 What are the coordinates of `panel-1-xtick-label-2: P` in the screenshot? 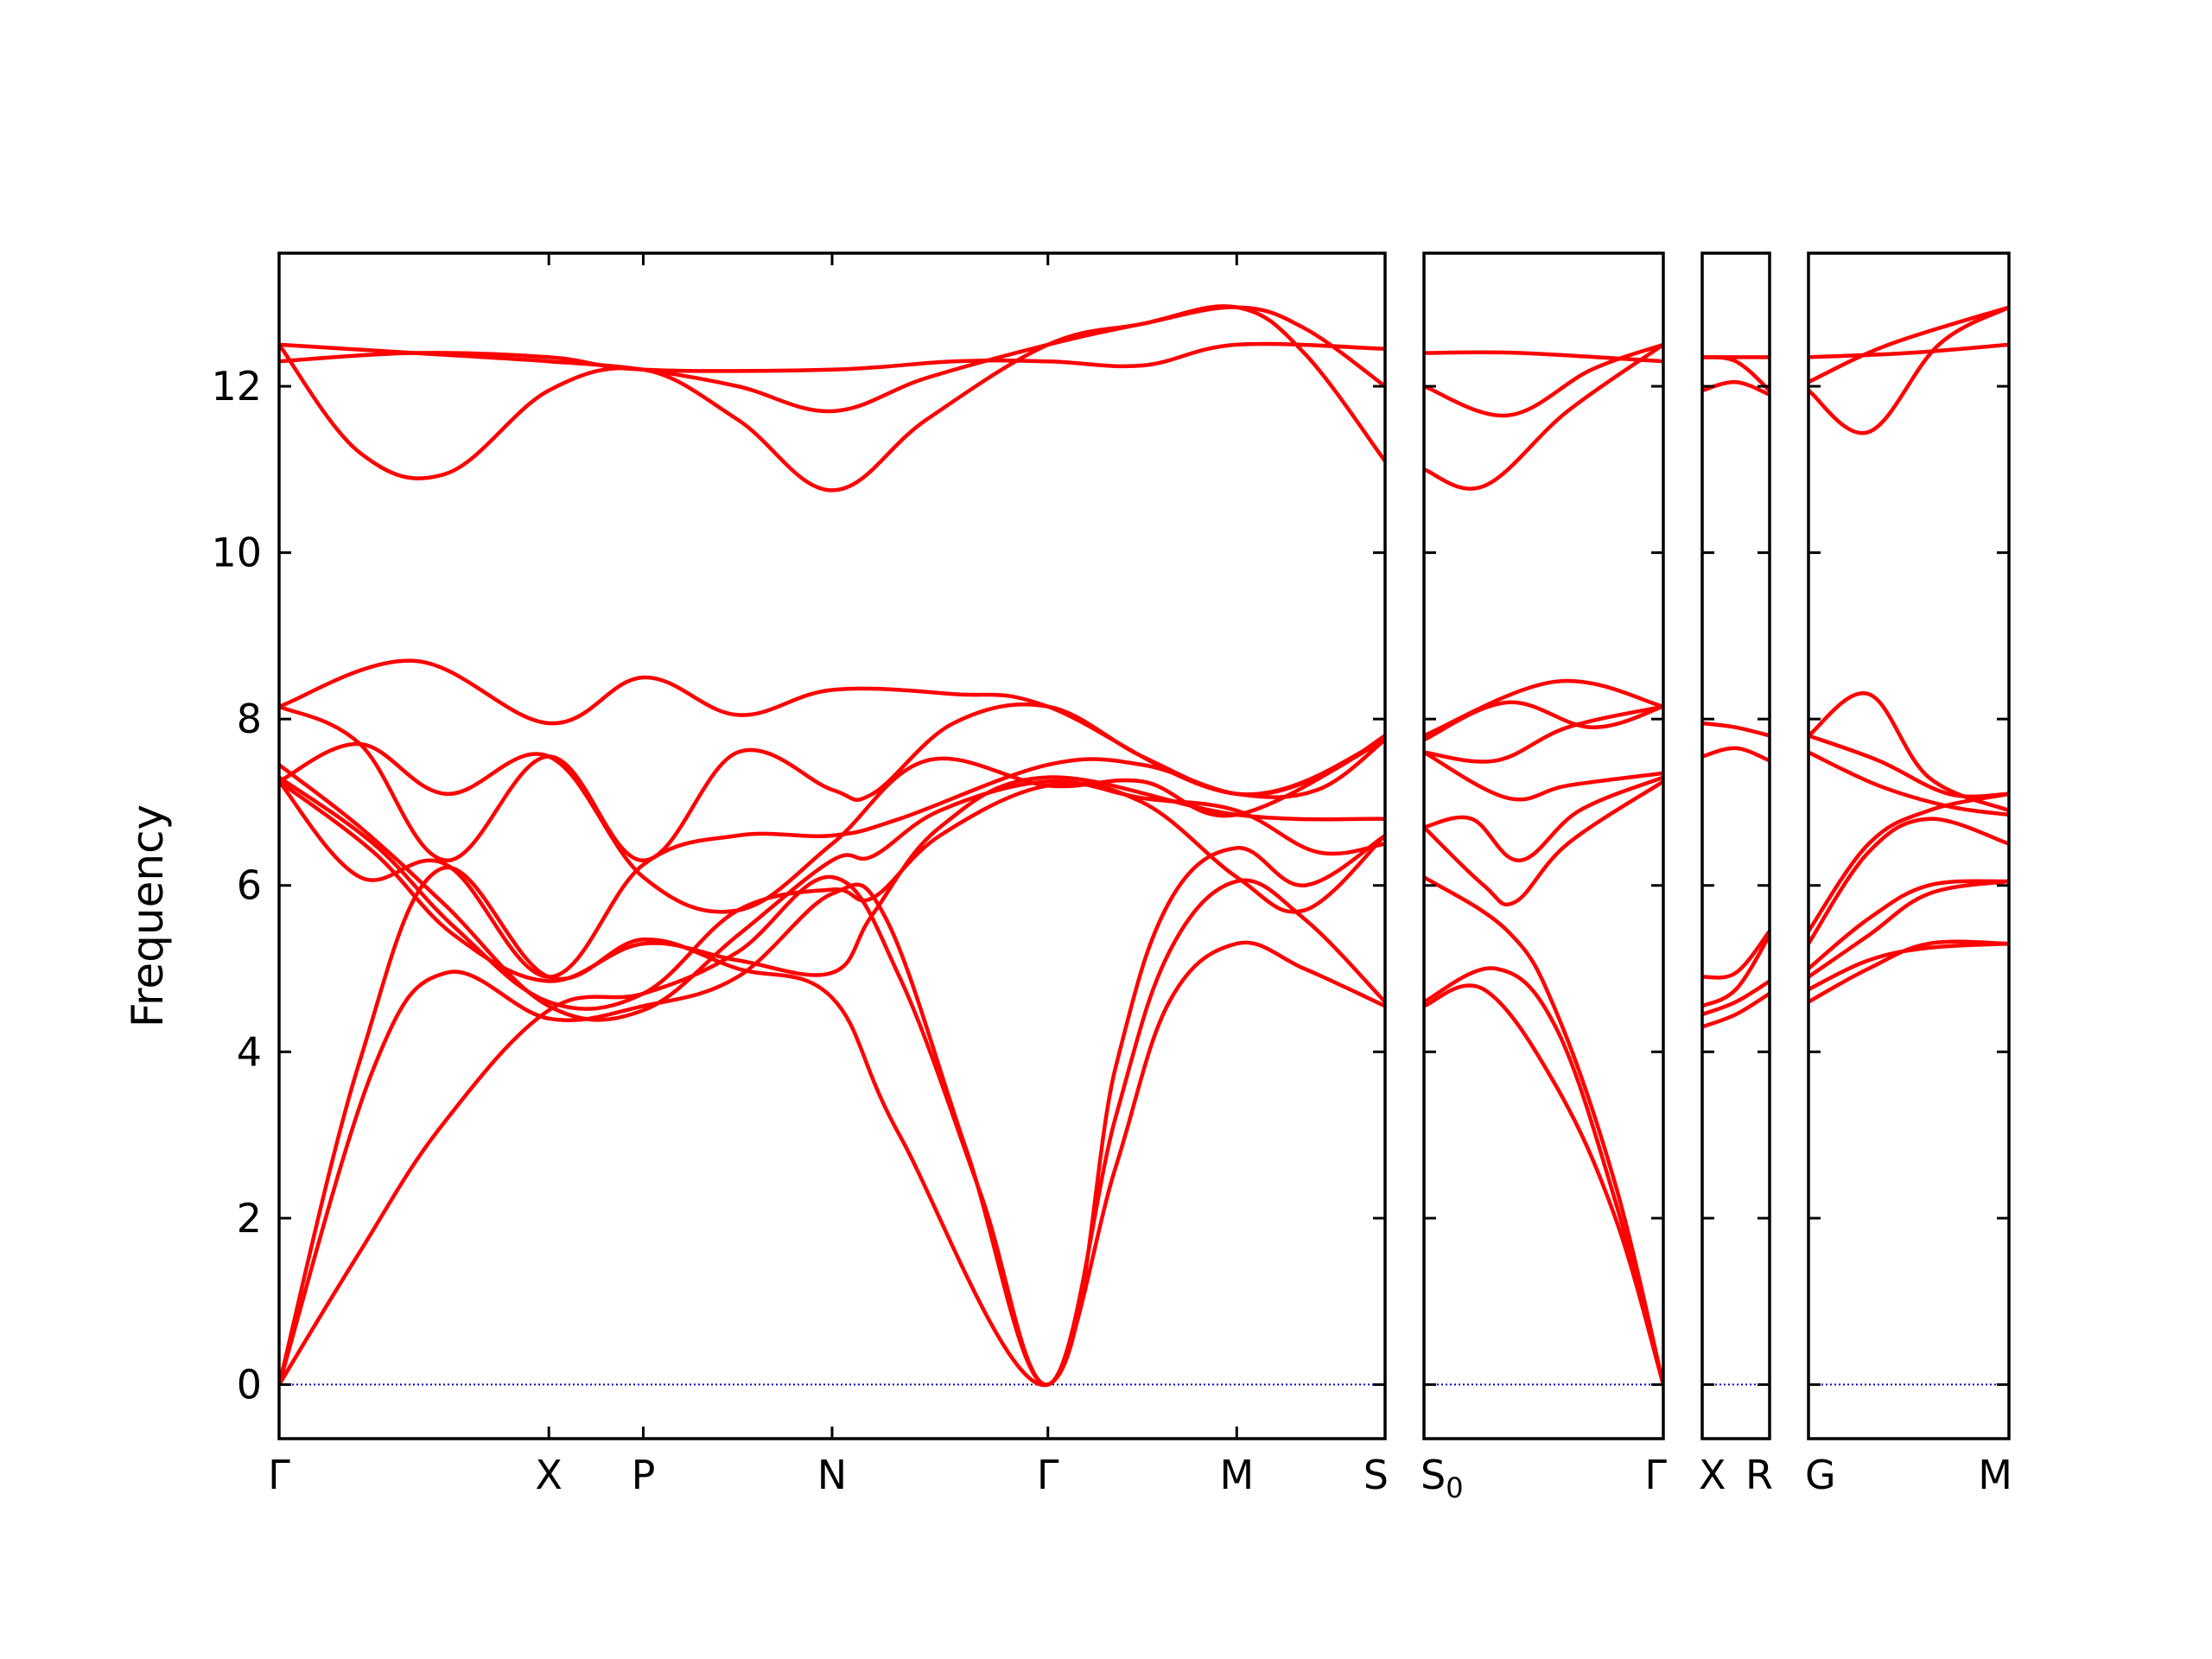 It's located at (644, 1475).